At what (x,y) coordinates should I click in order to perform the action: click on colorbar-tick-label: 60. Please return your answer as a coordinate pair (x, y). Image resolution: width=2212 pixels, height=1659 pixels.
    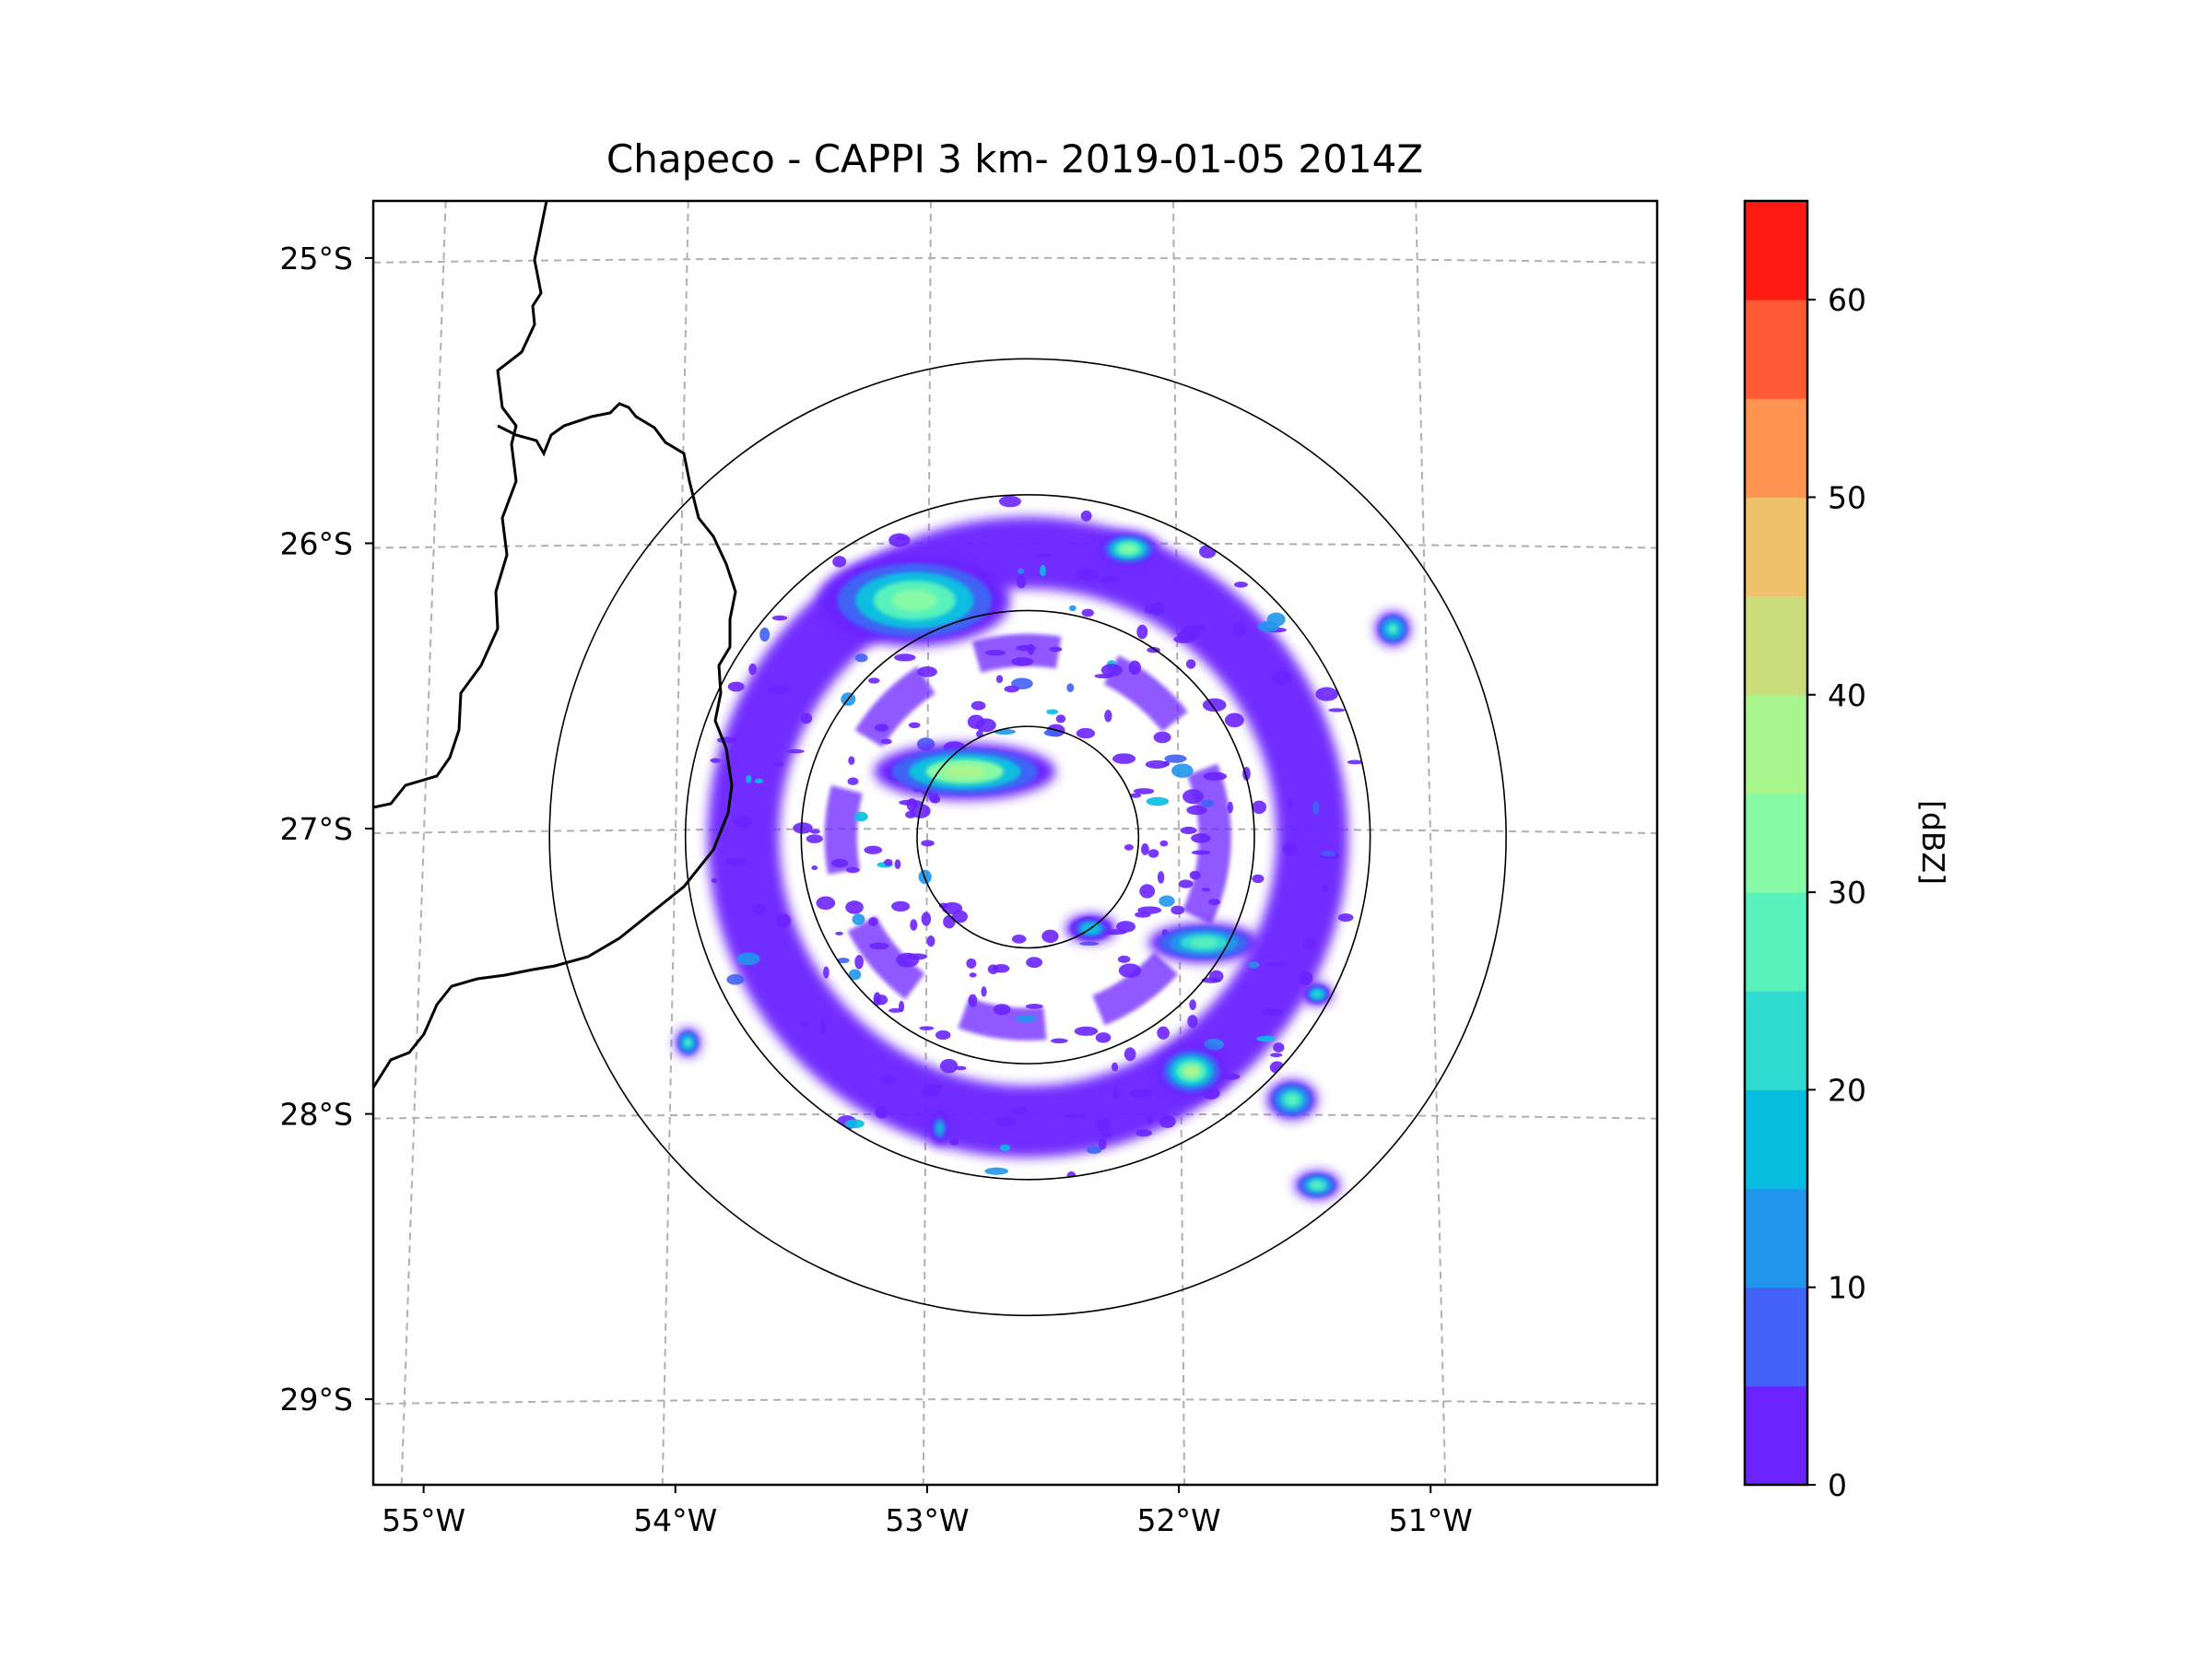
    Looking at the image, I should click on (1847, 300).